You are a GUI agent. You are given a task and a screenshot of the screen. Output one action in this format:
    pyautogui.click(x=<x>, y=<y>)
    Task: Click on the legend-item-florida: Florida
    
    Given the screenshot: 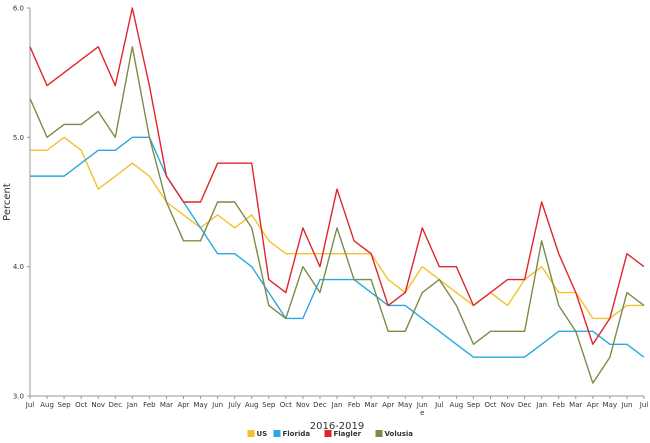 What is the action you would take?
    pyautogui.click(x=292, y=434)
    